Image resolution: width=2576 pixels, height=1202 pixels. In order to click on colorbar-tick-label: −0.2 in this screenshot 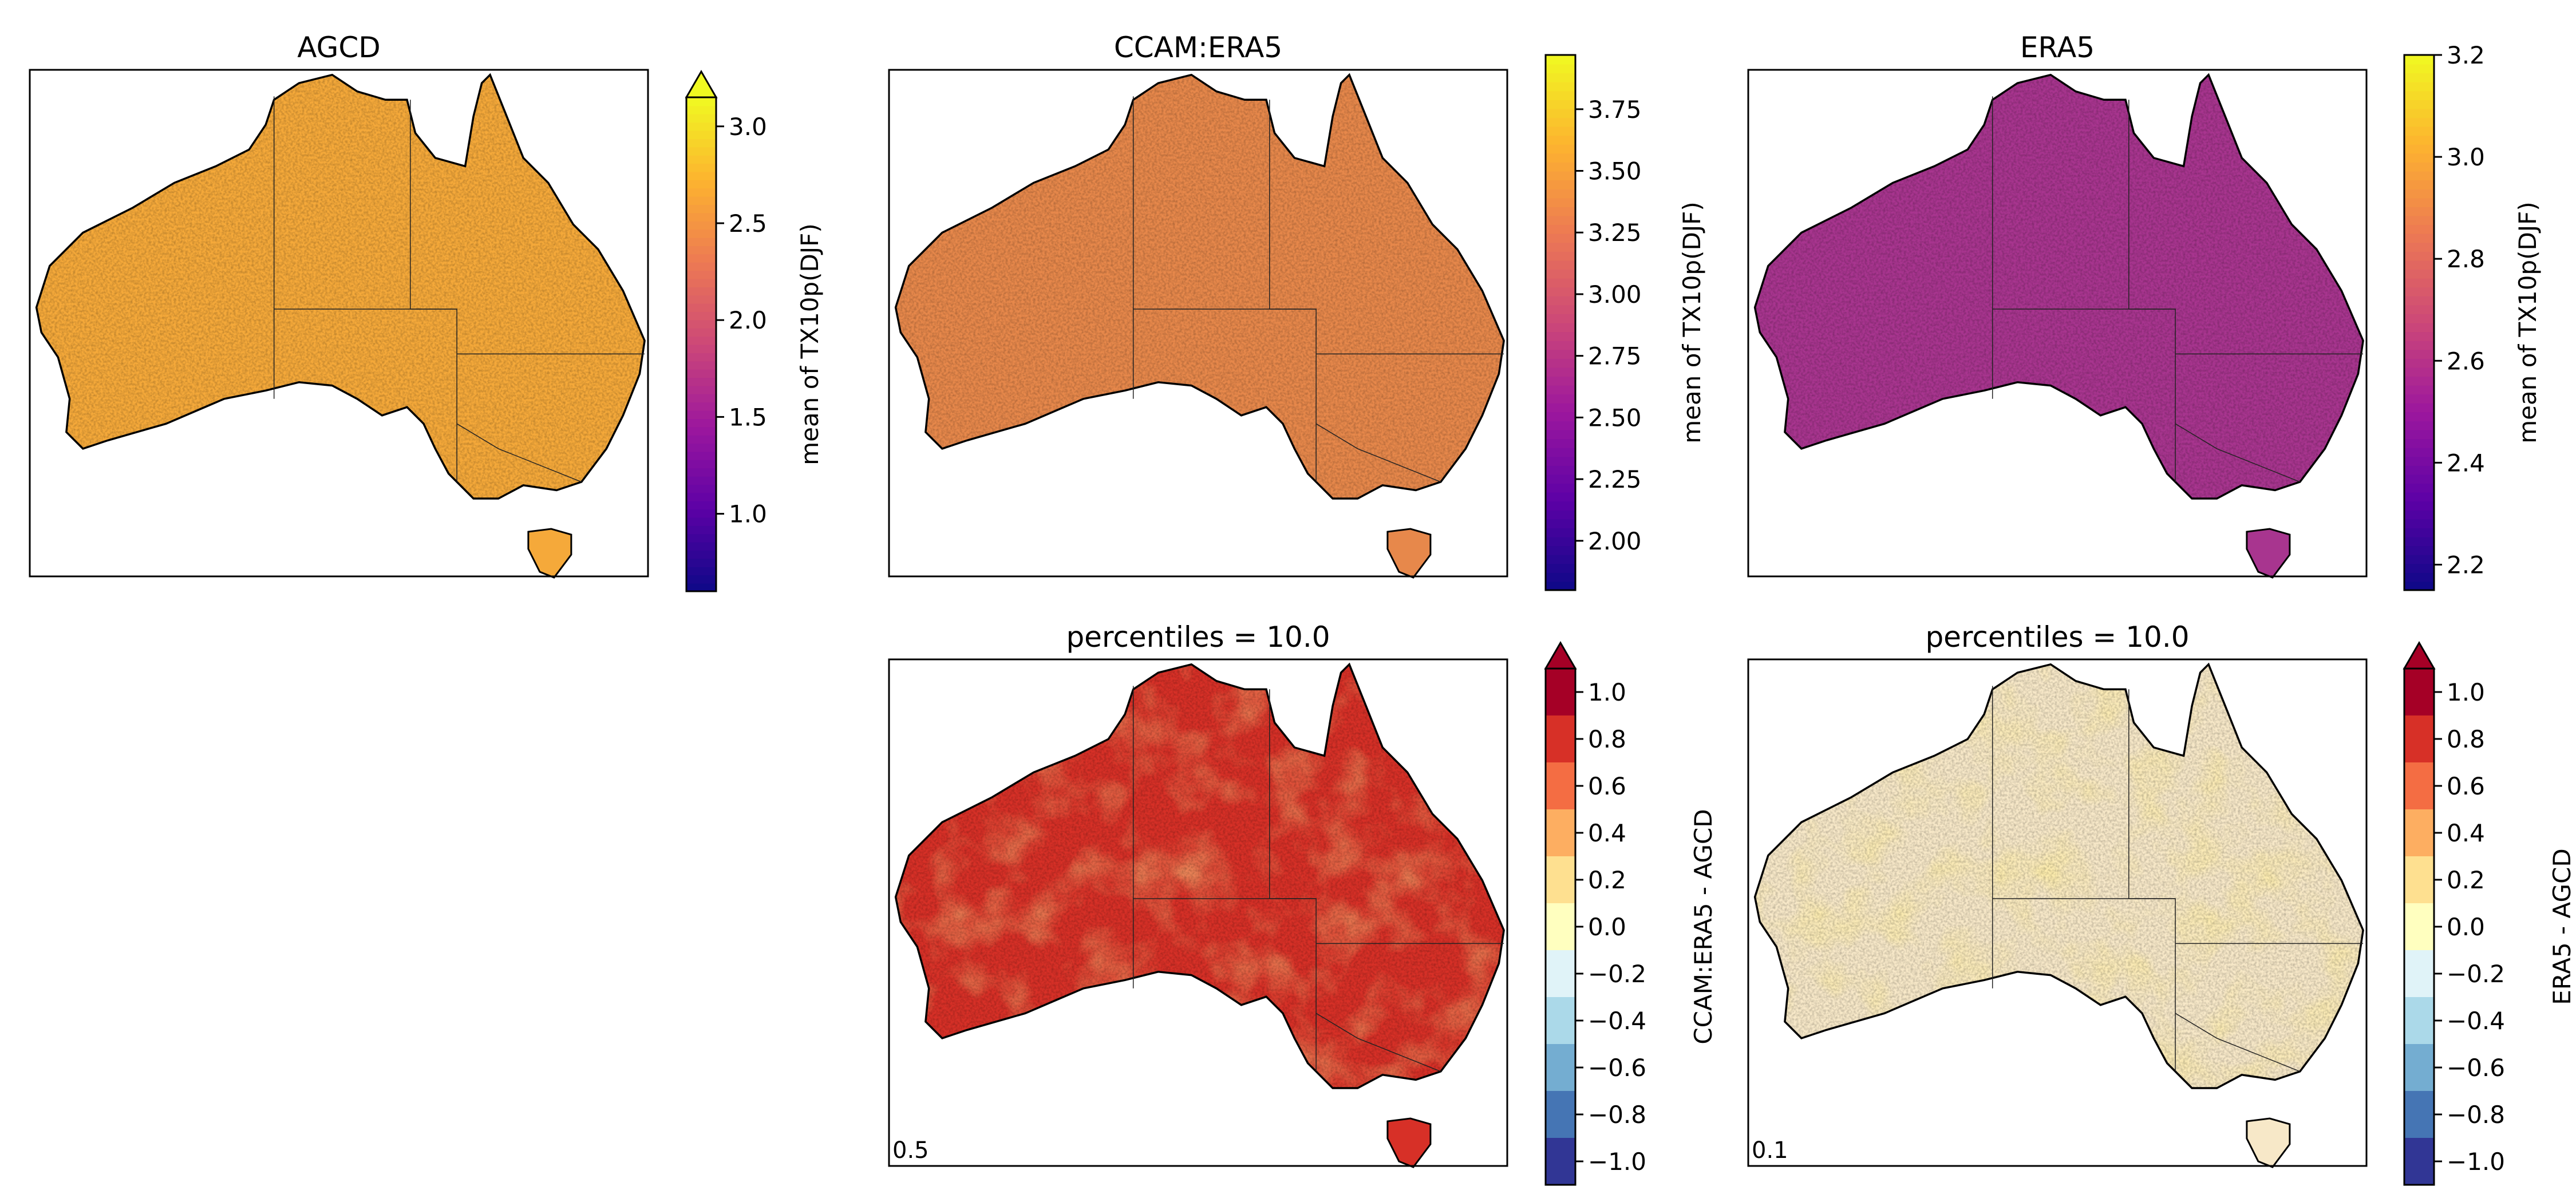, I will do `click(2476, 974)`.